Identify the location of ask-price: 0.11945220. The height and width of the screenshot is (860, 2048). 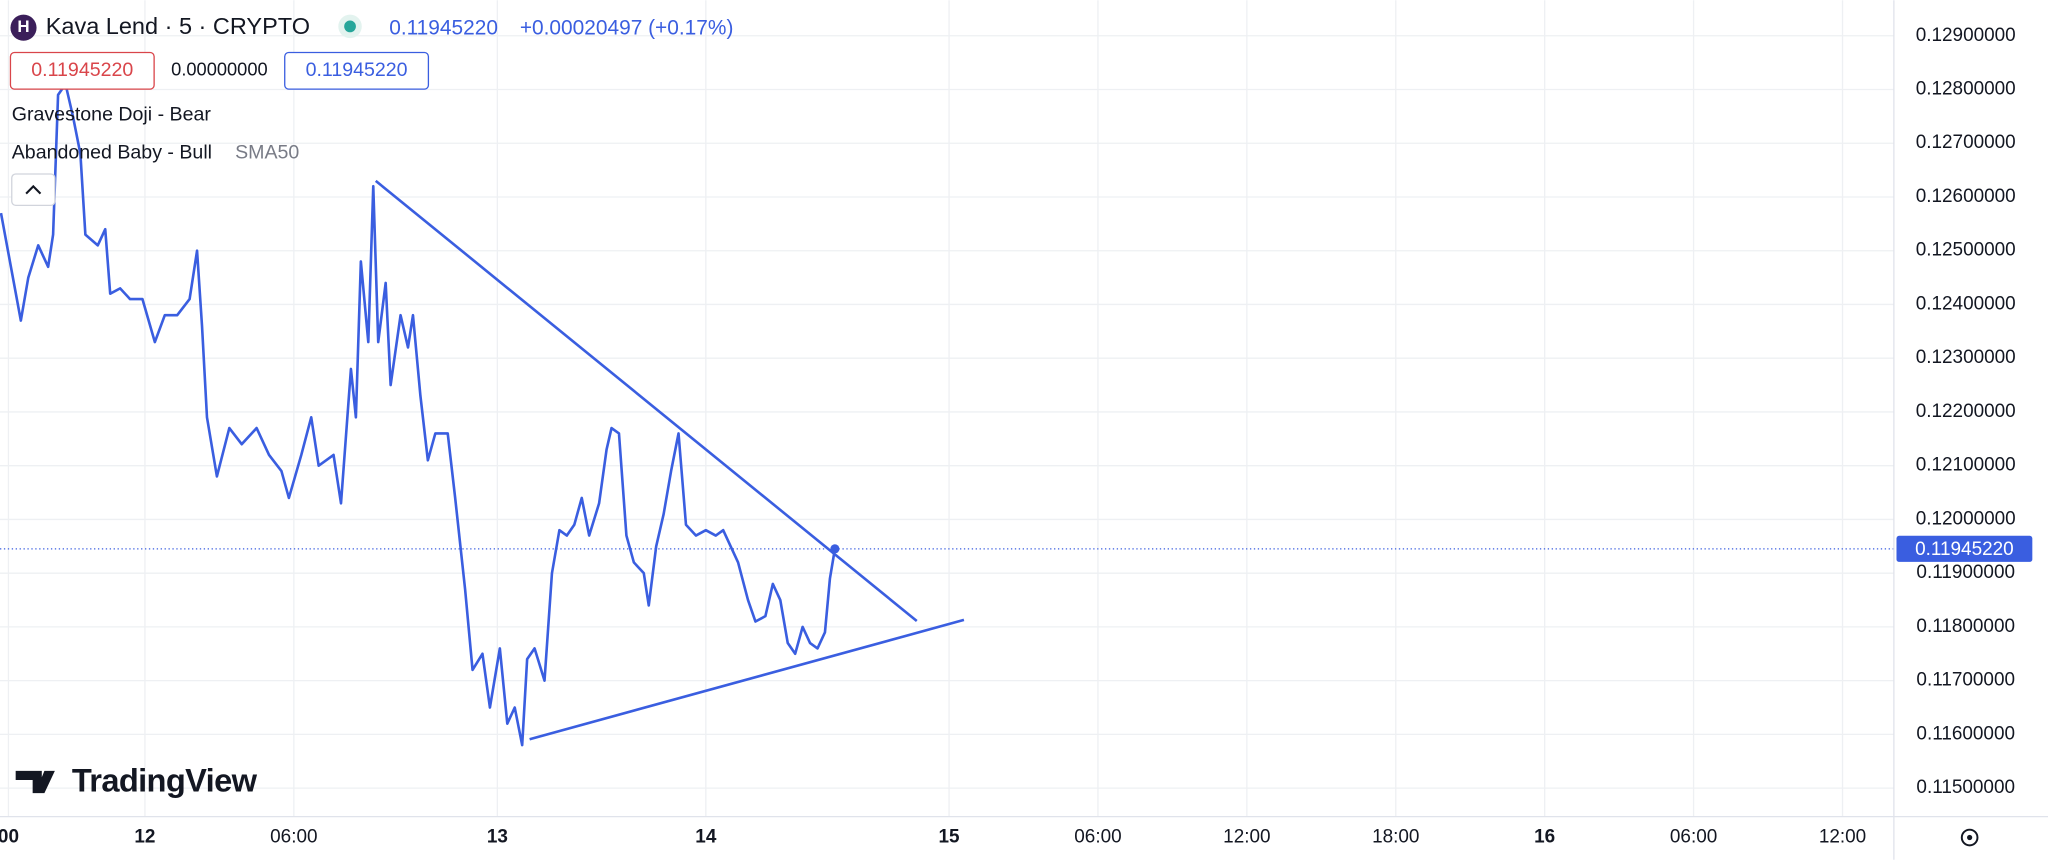
(357, 70).